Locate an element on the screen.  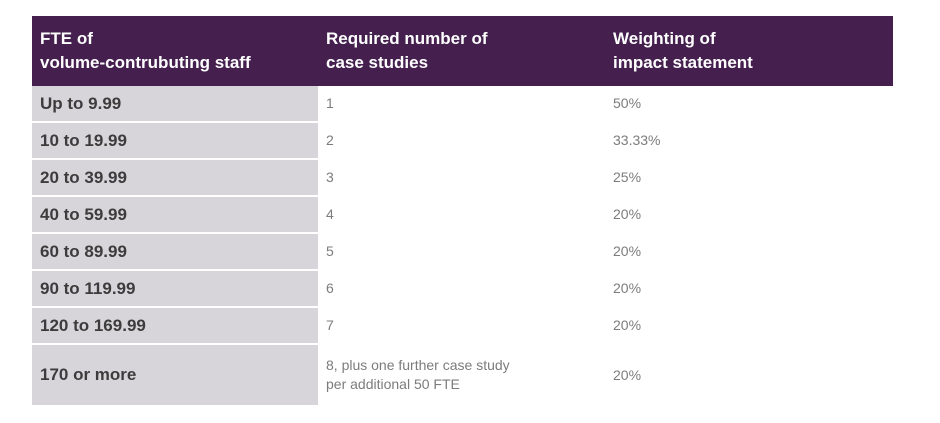
case-studies-cell: 6 is located at coordinates (330, 288).